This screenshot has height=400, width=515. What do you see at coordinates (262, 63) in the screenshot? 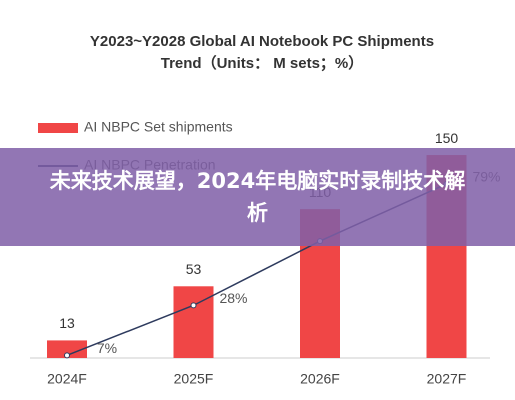
I see `chart-subtitle: Trend（Units： M sets；%）` at bounding box center [262, 63].